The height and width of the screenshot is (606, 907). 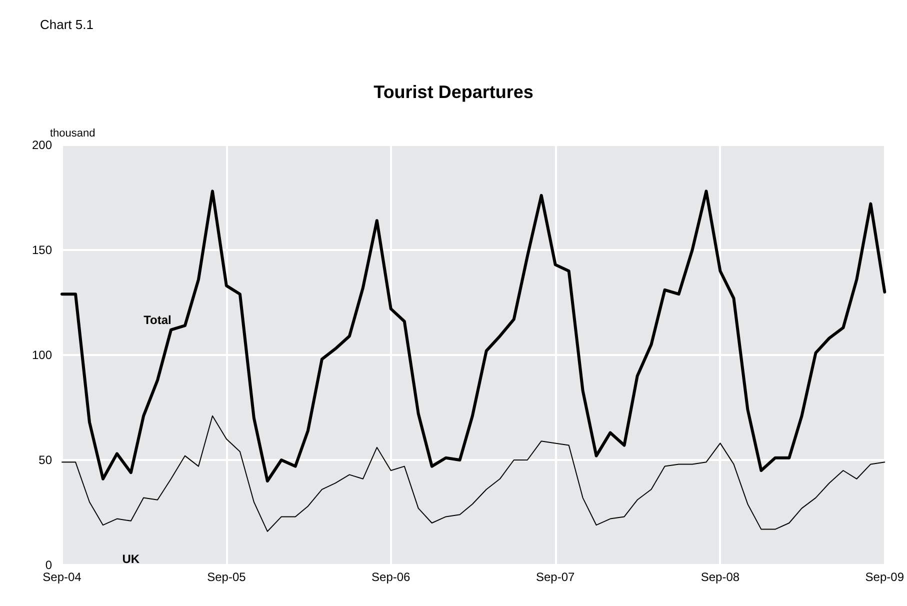 I want to click on chart-title: Tourist Departures, so click(x=454, y=92).